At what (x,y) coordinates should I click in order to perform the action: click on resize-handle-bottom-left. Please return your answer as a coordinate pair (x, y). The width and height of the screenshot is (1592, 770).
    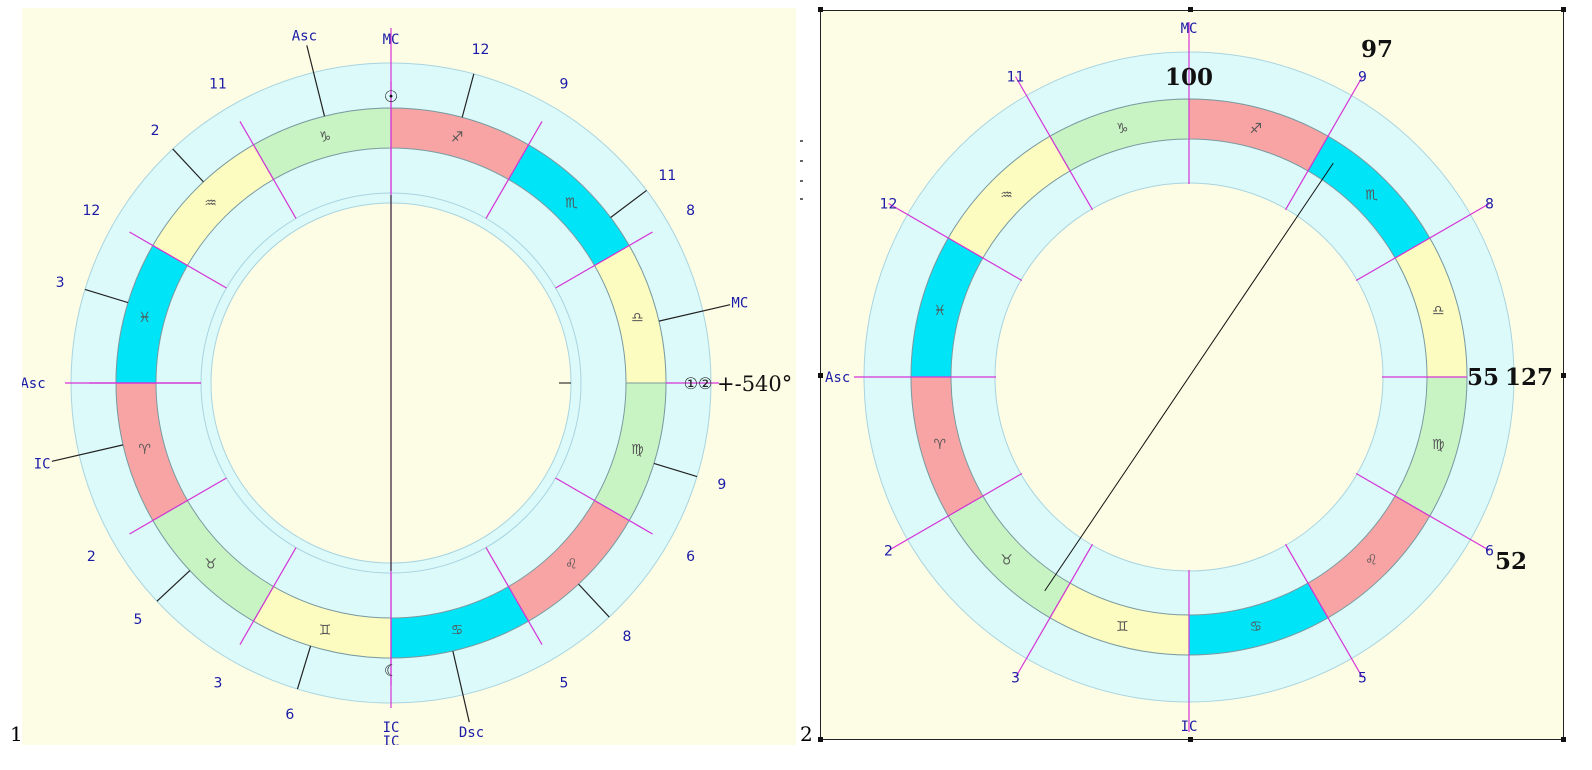
    Looking at the image, I should click on (820, 739).